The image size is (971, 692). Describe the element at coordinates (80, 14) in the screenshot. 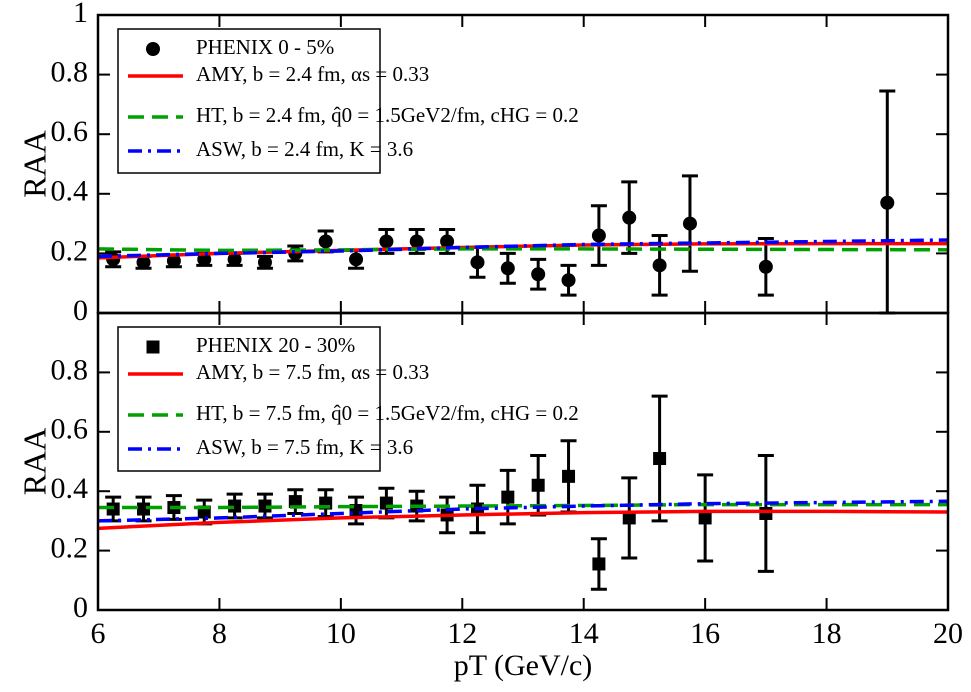

I see `y-tick-label: 1` at that location.